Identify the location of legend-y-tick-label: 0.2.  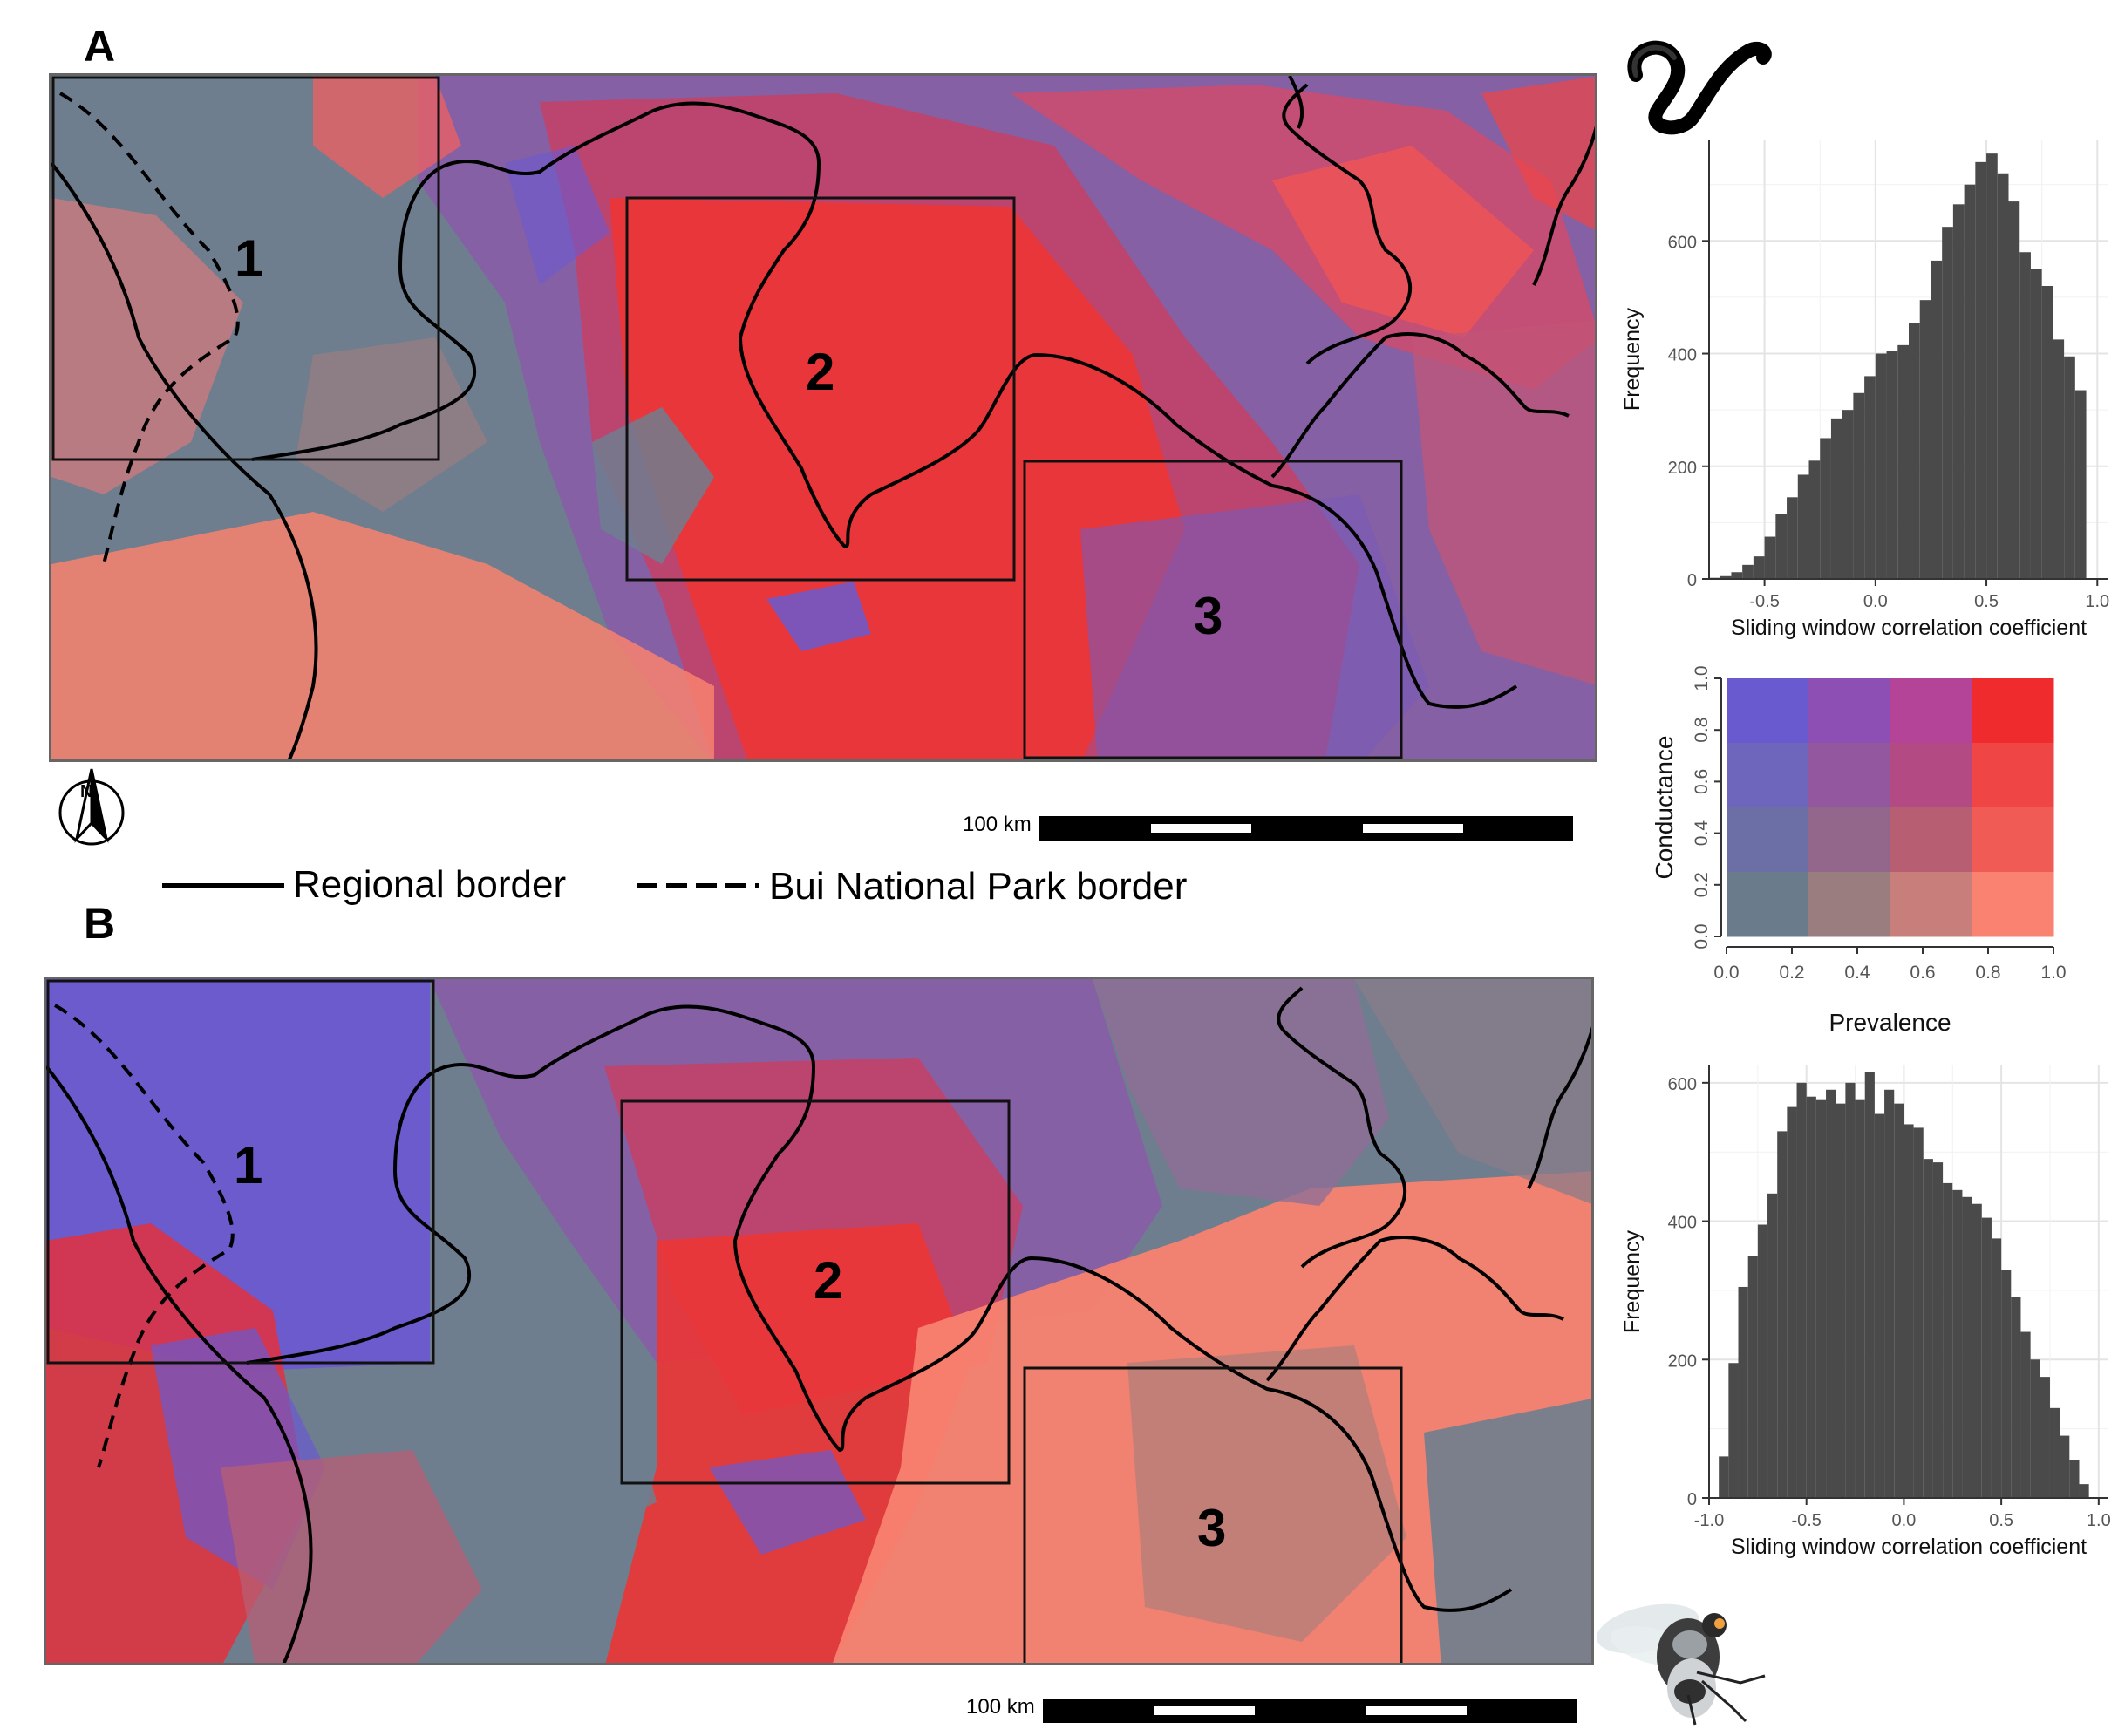
(1702, 885).